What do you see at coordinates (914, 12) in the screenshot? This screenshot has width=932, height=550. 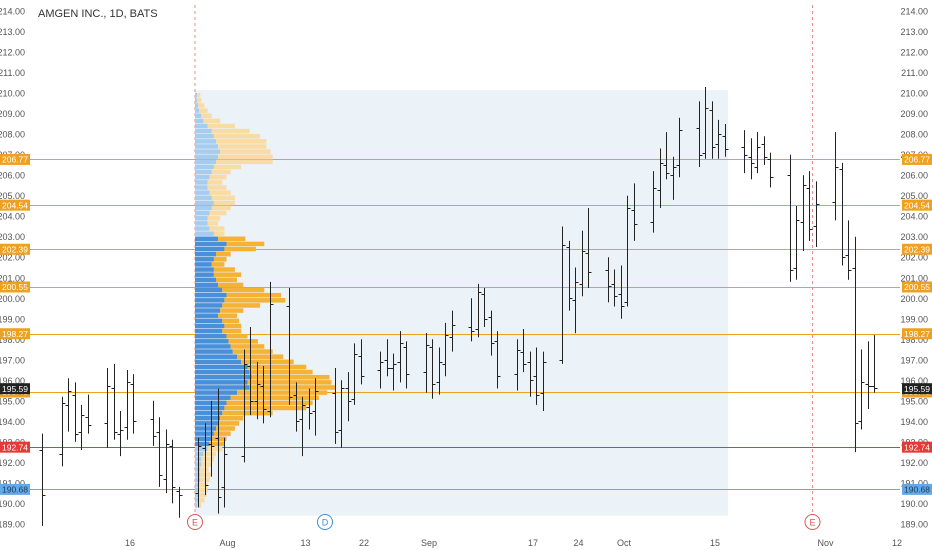 I see `right-axis-tick-label: 214.00` at bounding box center [914, 12].